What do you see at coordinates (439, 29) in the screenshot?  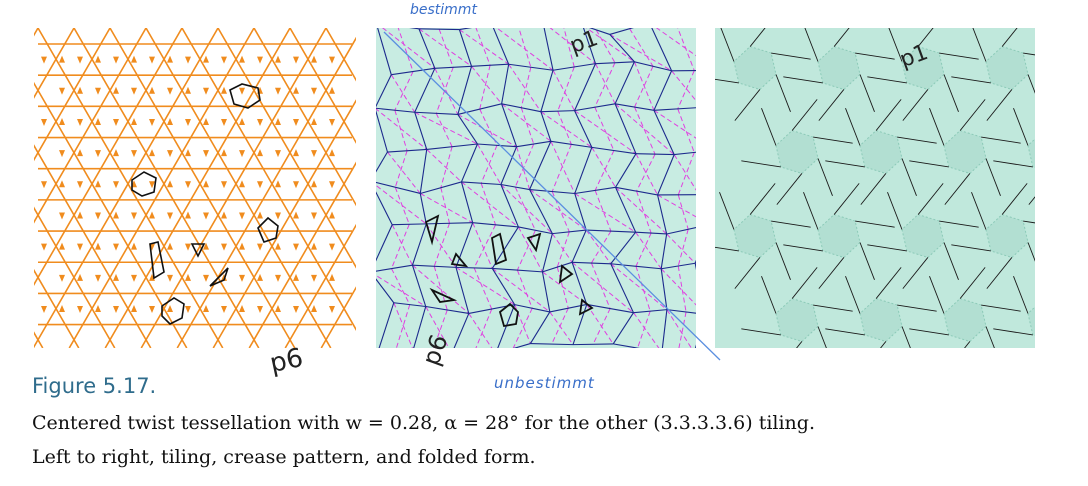 I see `mountain-fold` at bounding box center [439, 29].